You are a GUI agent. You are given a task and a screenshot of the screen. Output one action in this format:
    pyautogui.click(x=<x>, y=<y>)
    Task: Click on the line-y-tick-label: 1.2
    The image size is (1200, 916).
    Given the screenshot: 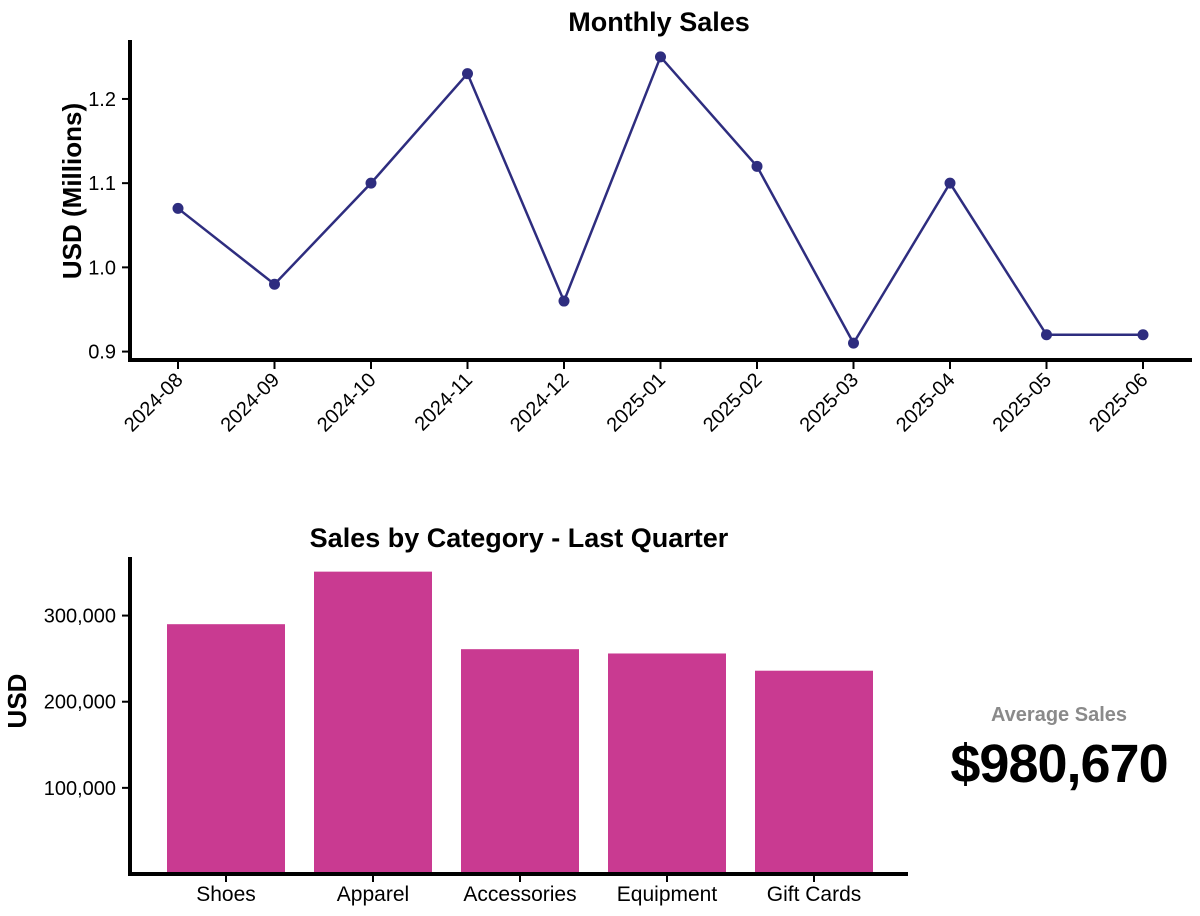 What is the action you would take?
    pyautogui.click(x=102, y=100)
    